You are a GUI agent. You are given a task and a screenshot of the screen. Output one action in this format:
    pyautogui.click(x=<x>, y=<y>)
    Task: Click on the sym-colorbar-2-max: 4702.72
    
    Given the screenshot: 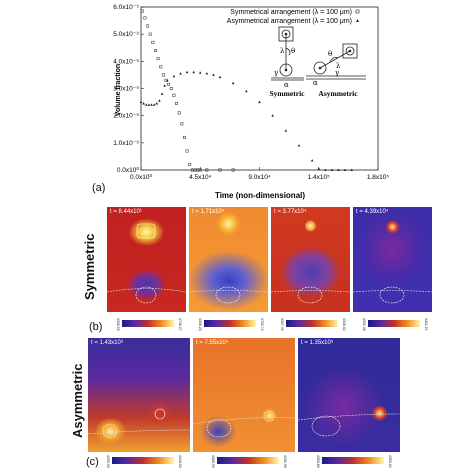 What is the action you would take?
    pyautogui.click(x=262, y=324)
    